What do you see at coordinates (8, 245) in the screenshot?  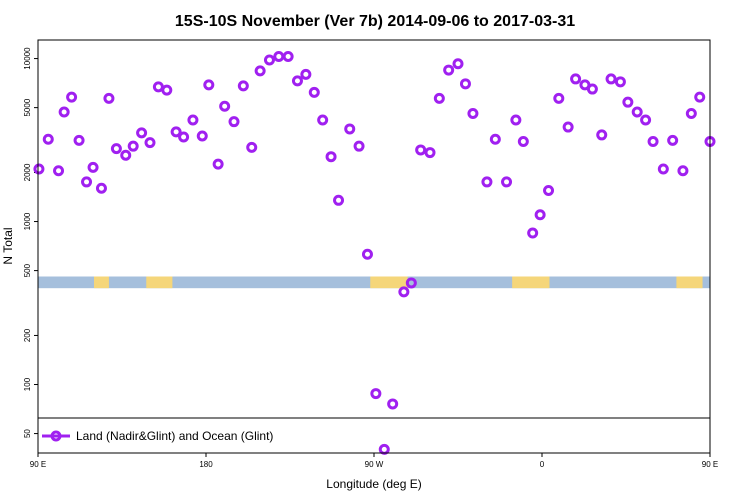 I see `y-axis-label: N Total` at bounding box center [8, 245].